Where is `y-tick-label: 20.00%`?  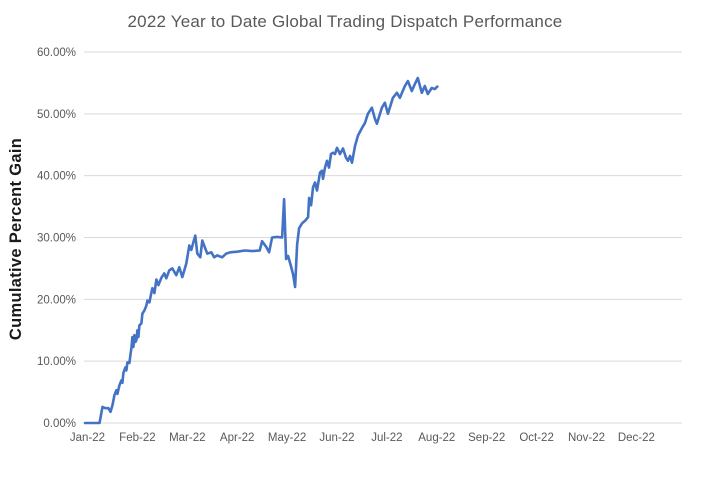
y-tick-label: 20.00% is located at coordinates (56, 300).